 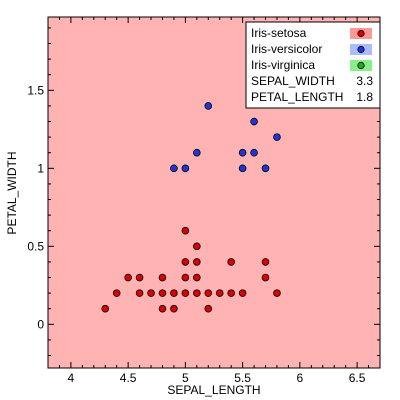 What do you see at coordinates (213, 390) in the screenshot?
I see `x-axis-title: SEPAL_LENGTH` at bounding box center [213, 390].